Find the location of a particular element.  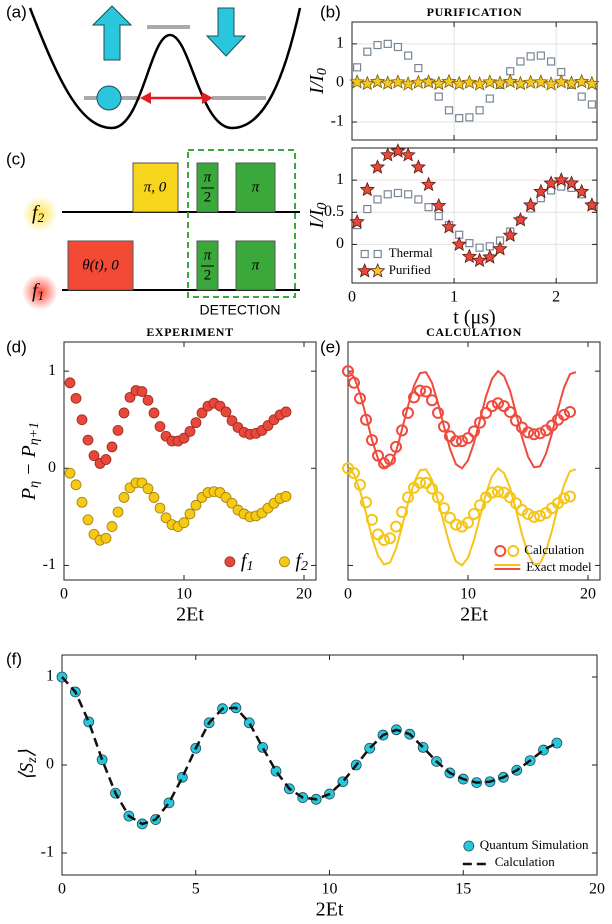

x-tick-label: 15 is located at coordinates (463, 889).